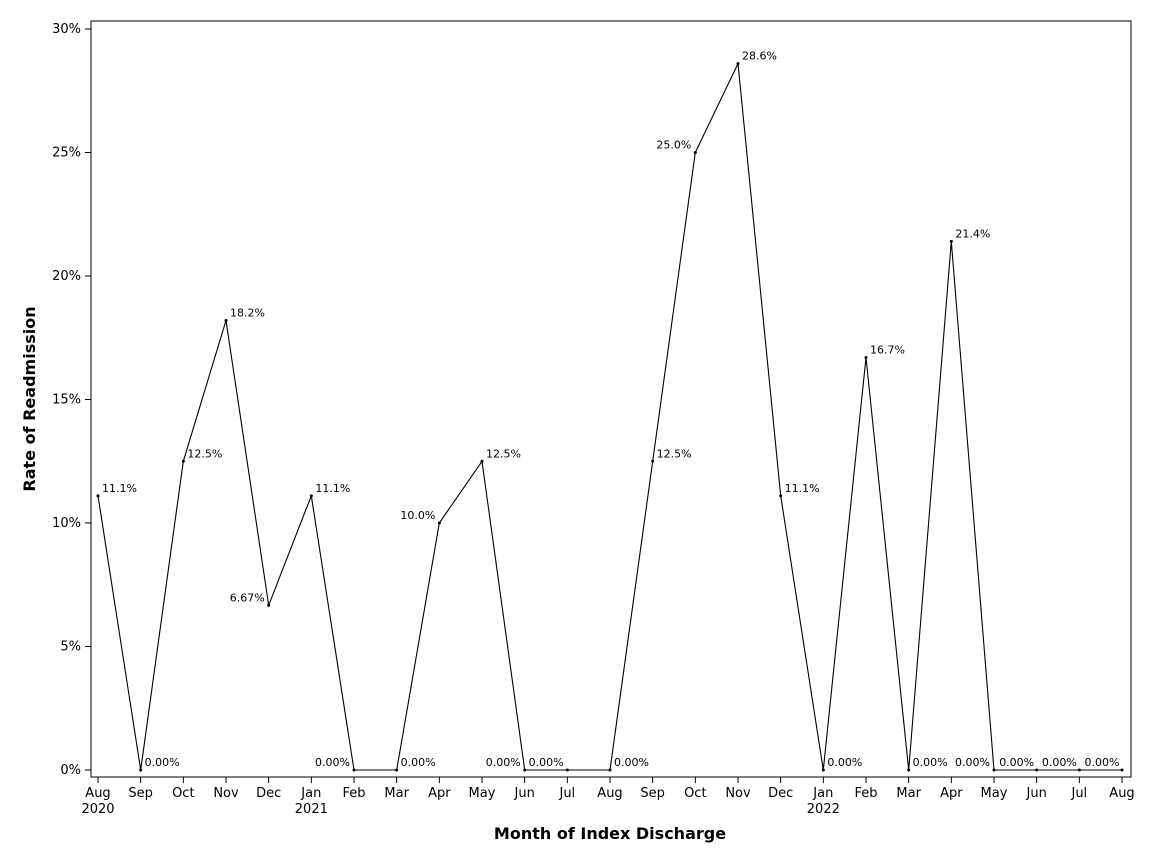 The image size is (1152, 864). What do you see at coordinates (70, 770) in the screenshot?
I see `y-tick-label: 0%` at bounding box center [70, 770].